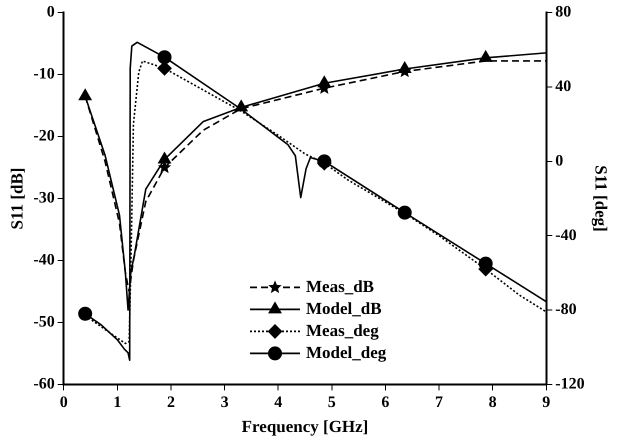  I want to click on legend-label: Meas_dB, so click(340, 286).